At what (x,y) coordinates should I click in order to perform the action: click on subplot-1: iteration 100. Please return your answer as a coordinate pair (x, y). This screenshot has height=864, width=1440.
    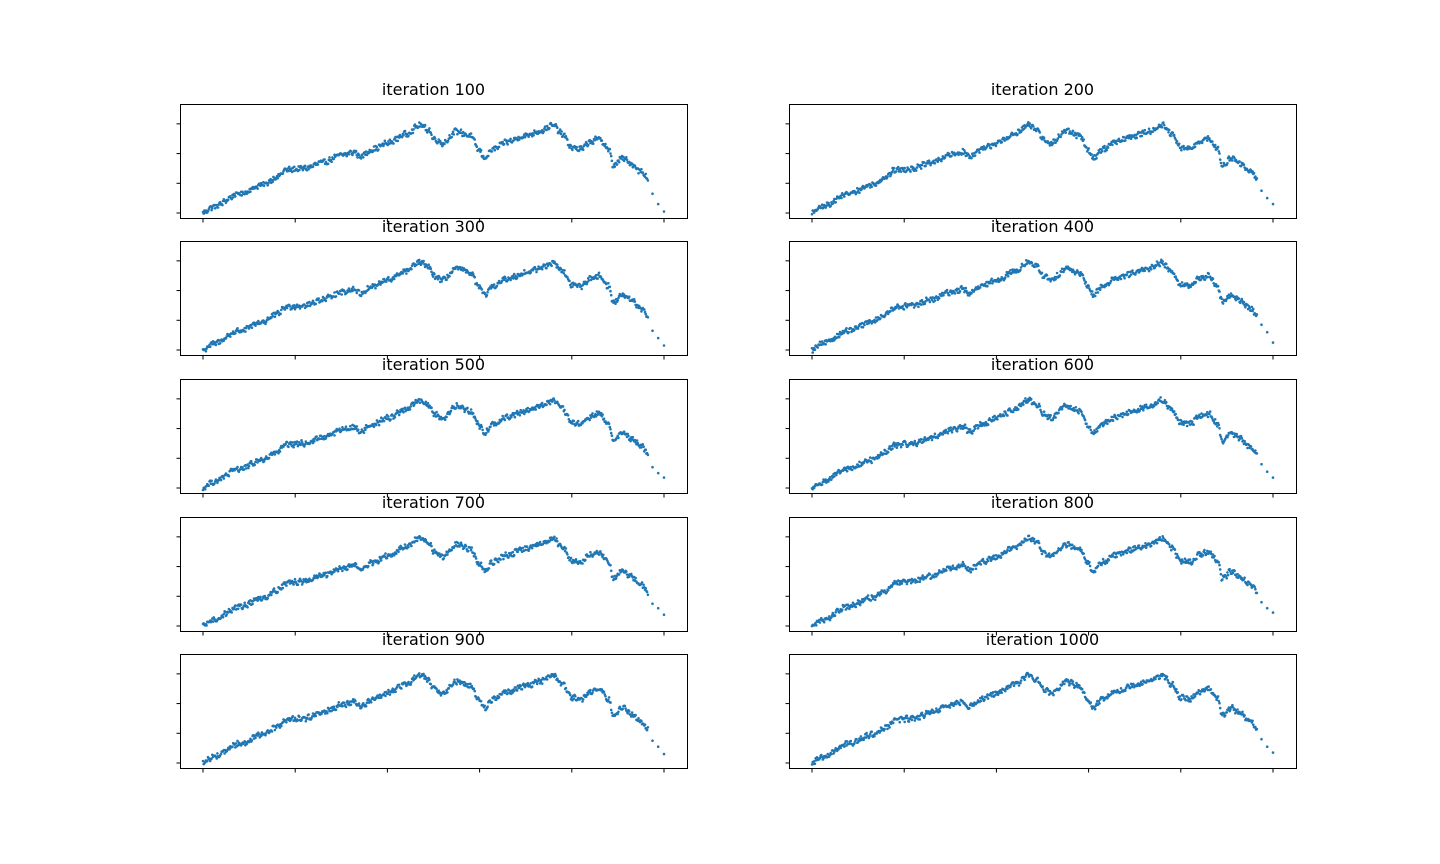
    Looking at the image, I should click on (432, 151).